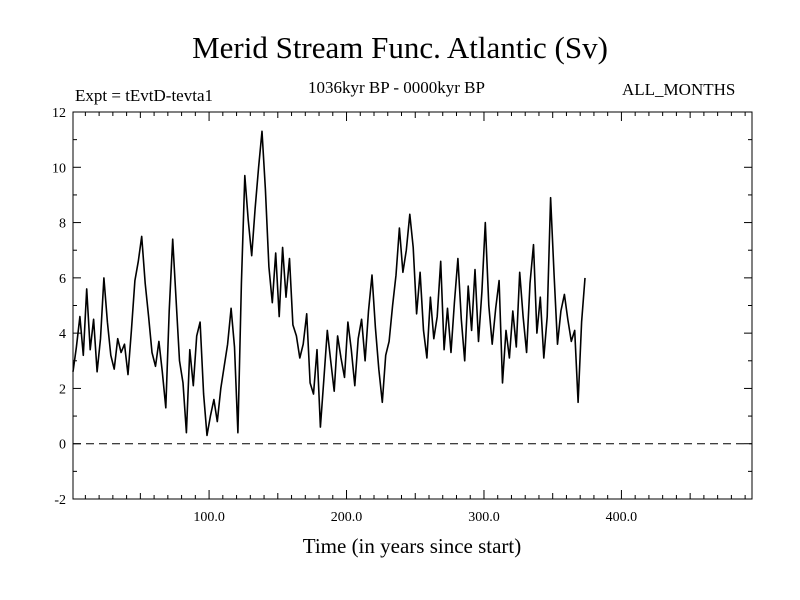 This screenshot has height=600, width=800. Describe the element at coordinates (60, 500) in the screenshot. I see `y-tick-label: -2` at that location.